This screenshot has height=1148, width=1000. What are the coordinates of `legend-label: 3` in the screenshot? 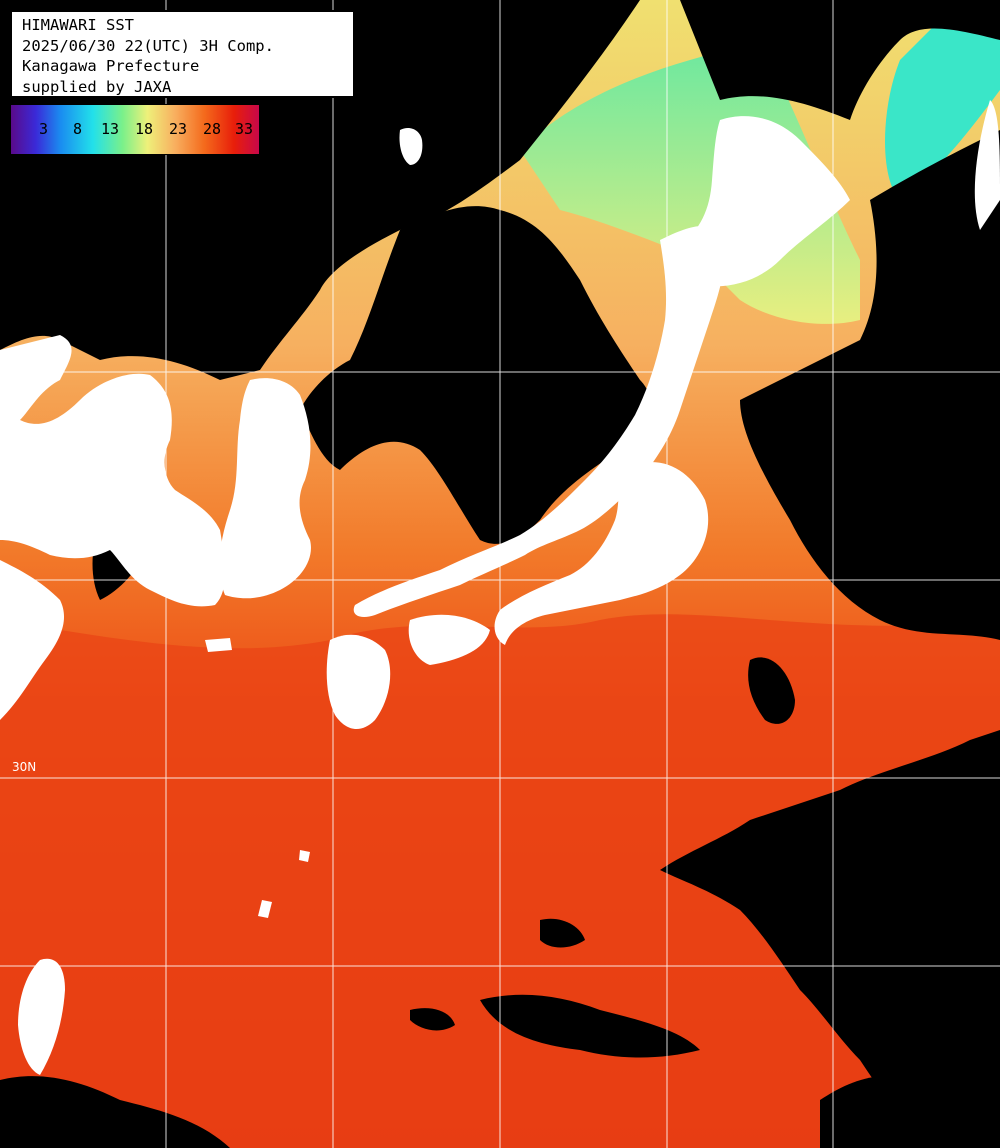 It's located at (44, 129).